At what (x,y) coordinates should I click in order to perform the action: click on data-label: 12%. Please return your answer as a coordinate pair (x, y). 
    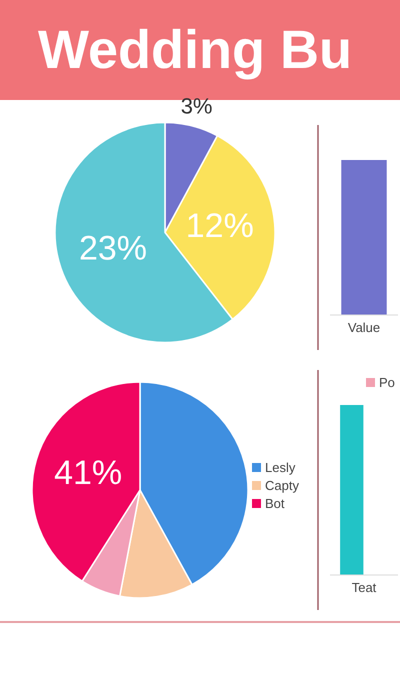
    Looking at the image, I should click on (220, 225).